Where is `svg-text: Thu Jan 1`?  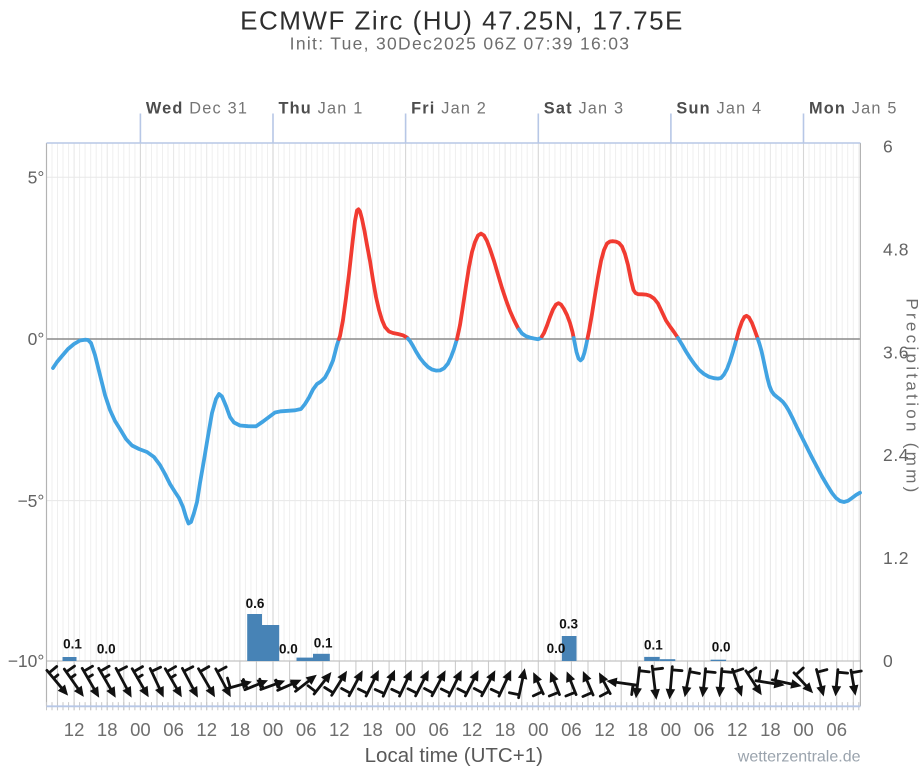 svg-text: Thu Jan 1 is located at coordinates (321, 109).